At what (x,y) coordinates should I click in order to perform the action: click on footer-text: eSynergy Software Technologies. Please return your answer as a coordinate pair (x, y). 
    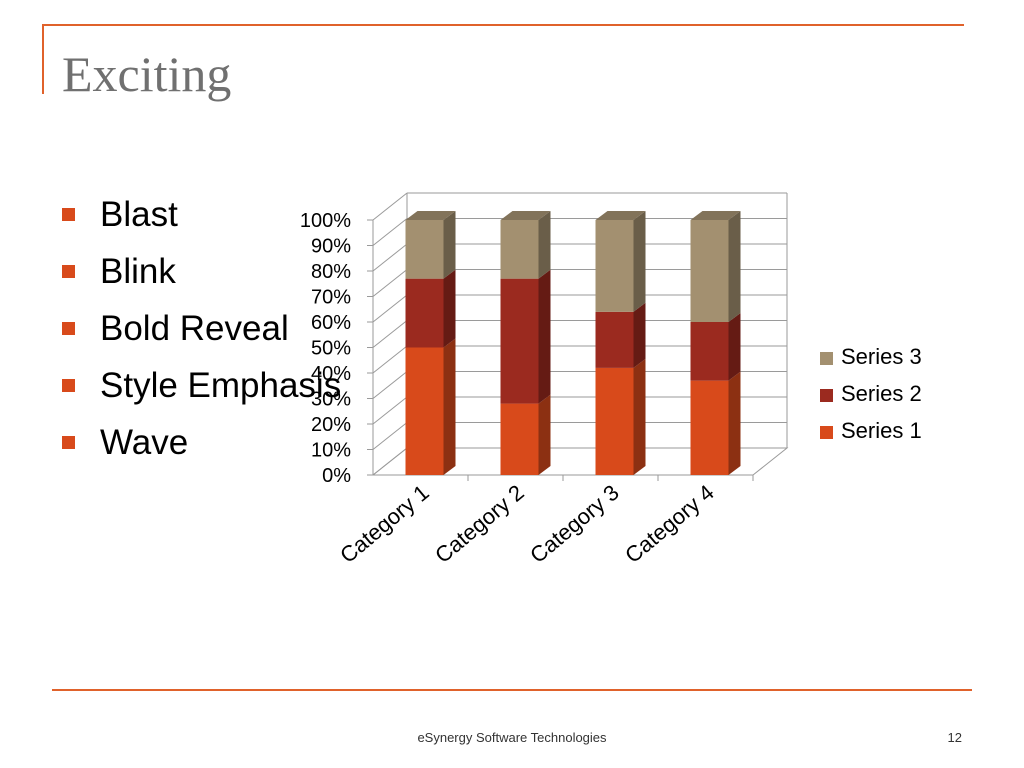
    Looking at the image, I should click on (512, 737).